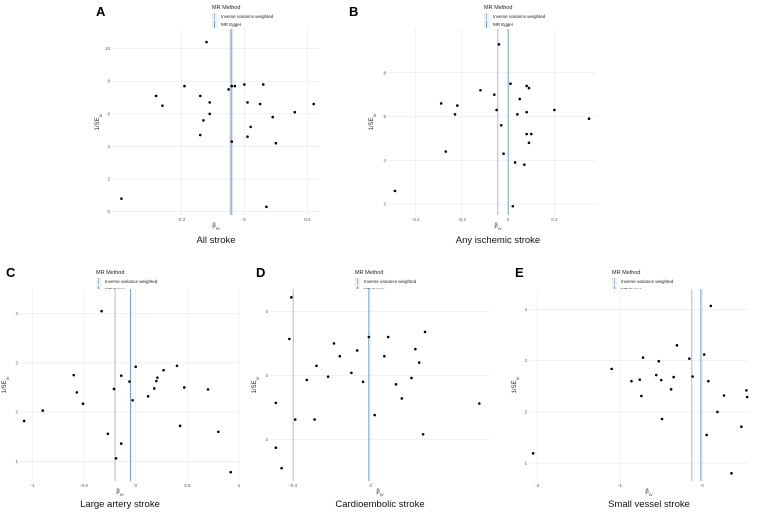 The image size is (760, 515). What do you see at coordinates (353, 11) in the screenshot?
I see `panel-letter-b: B` at bounding box center [353, 11].